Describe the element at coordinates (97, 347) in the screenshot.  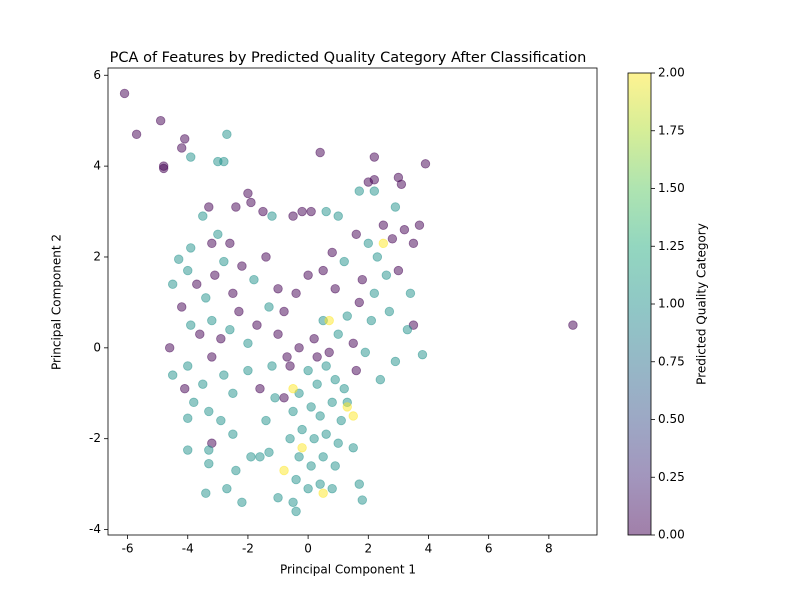
I see `y-tick-label: 0` at that location.